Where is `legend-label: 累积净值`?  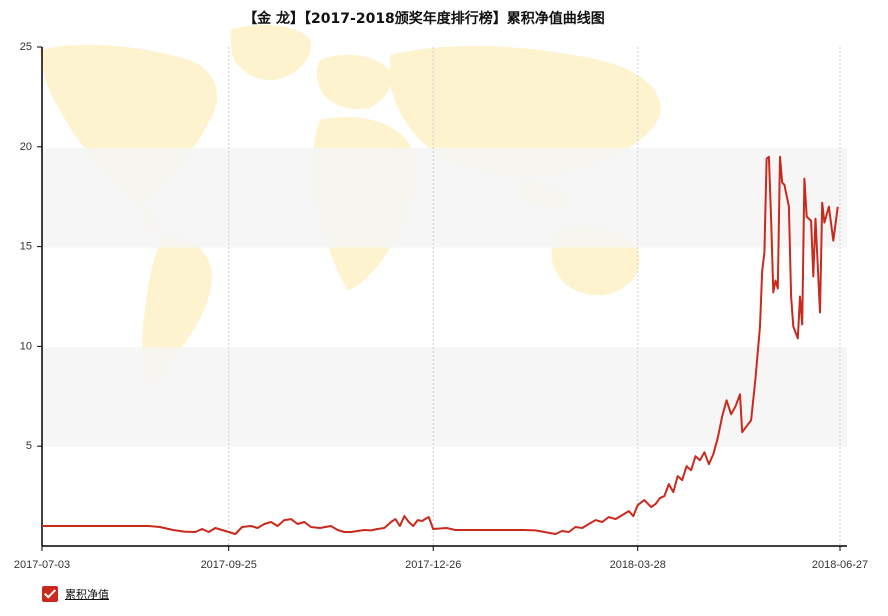 legend-label: 累积净值 is located at coordinates (87, 594).